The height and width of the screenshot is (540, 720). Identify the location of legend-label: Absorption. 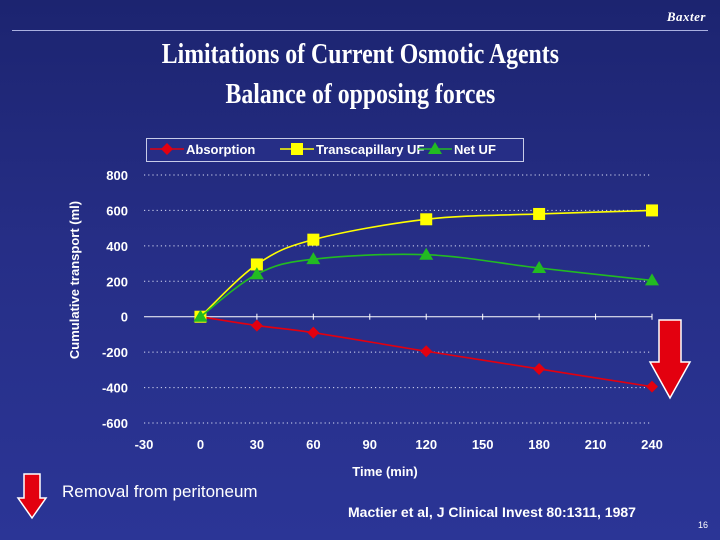
(220, 149).